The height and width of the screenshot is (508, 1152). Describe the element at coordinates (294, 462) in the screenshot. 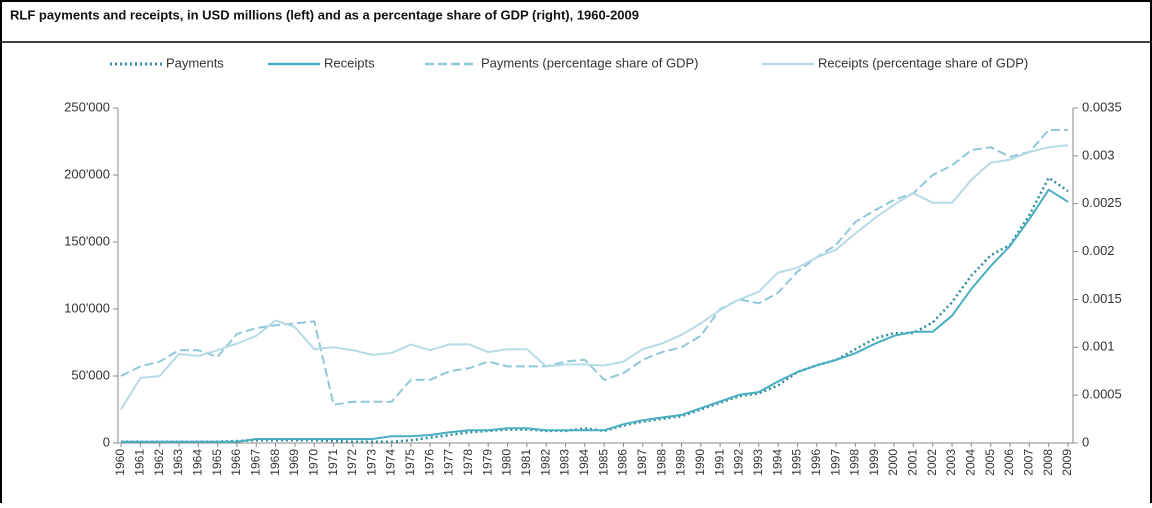

I see `x-tick-label: 1969` at that location.